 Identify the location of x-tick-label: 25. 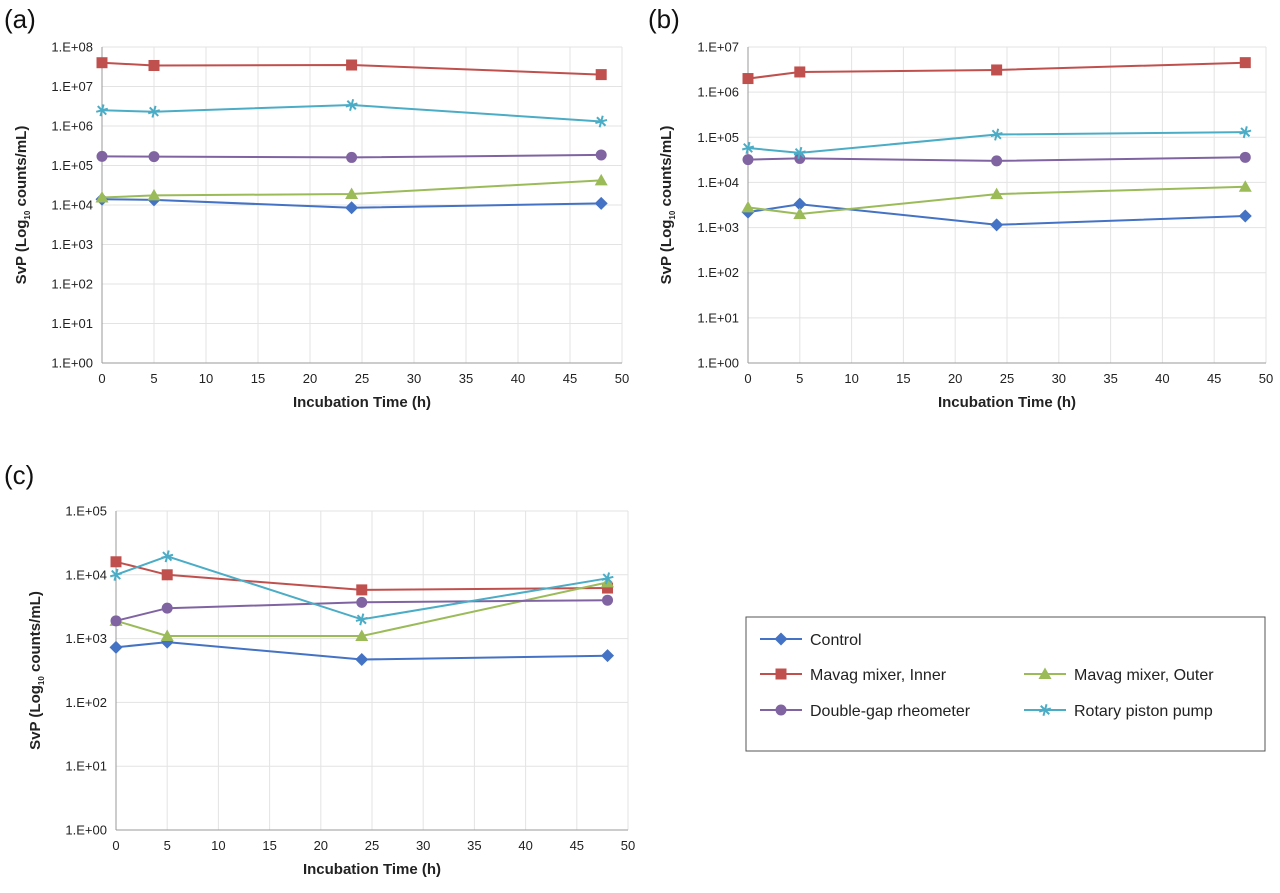
(372, 845).